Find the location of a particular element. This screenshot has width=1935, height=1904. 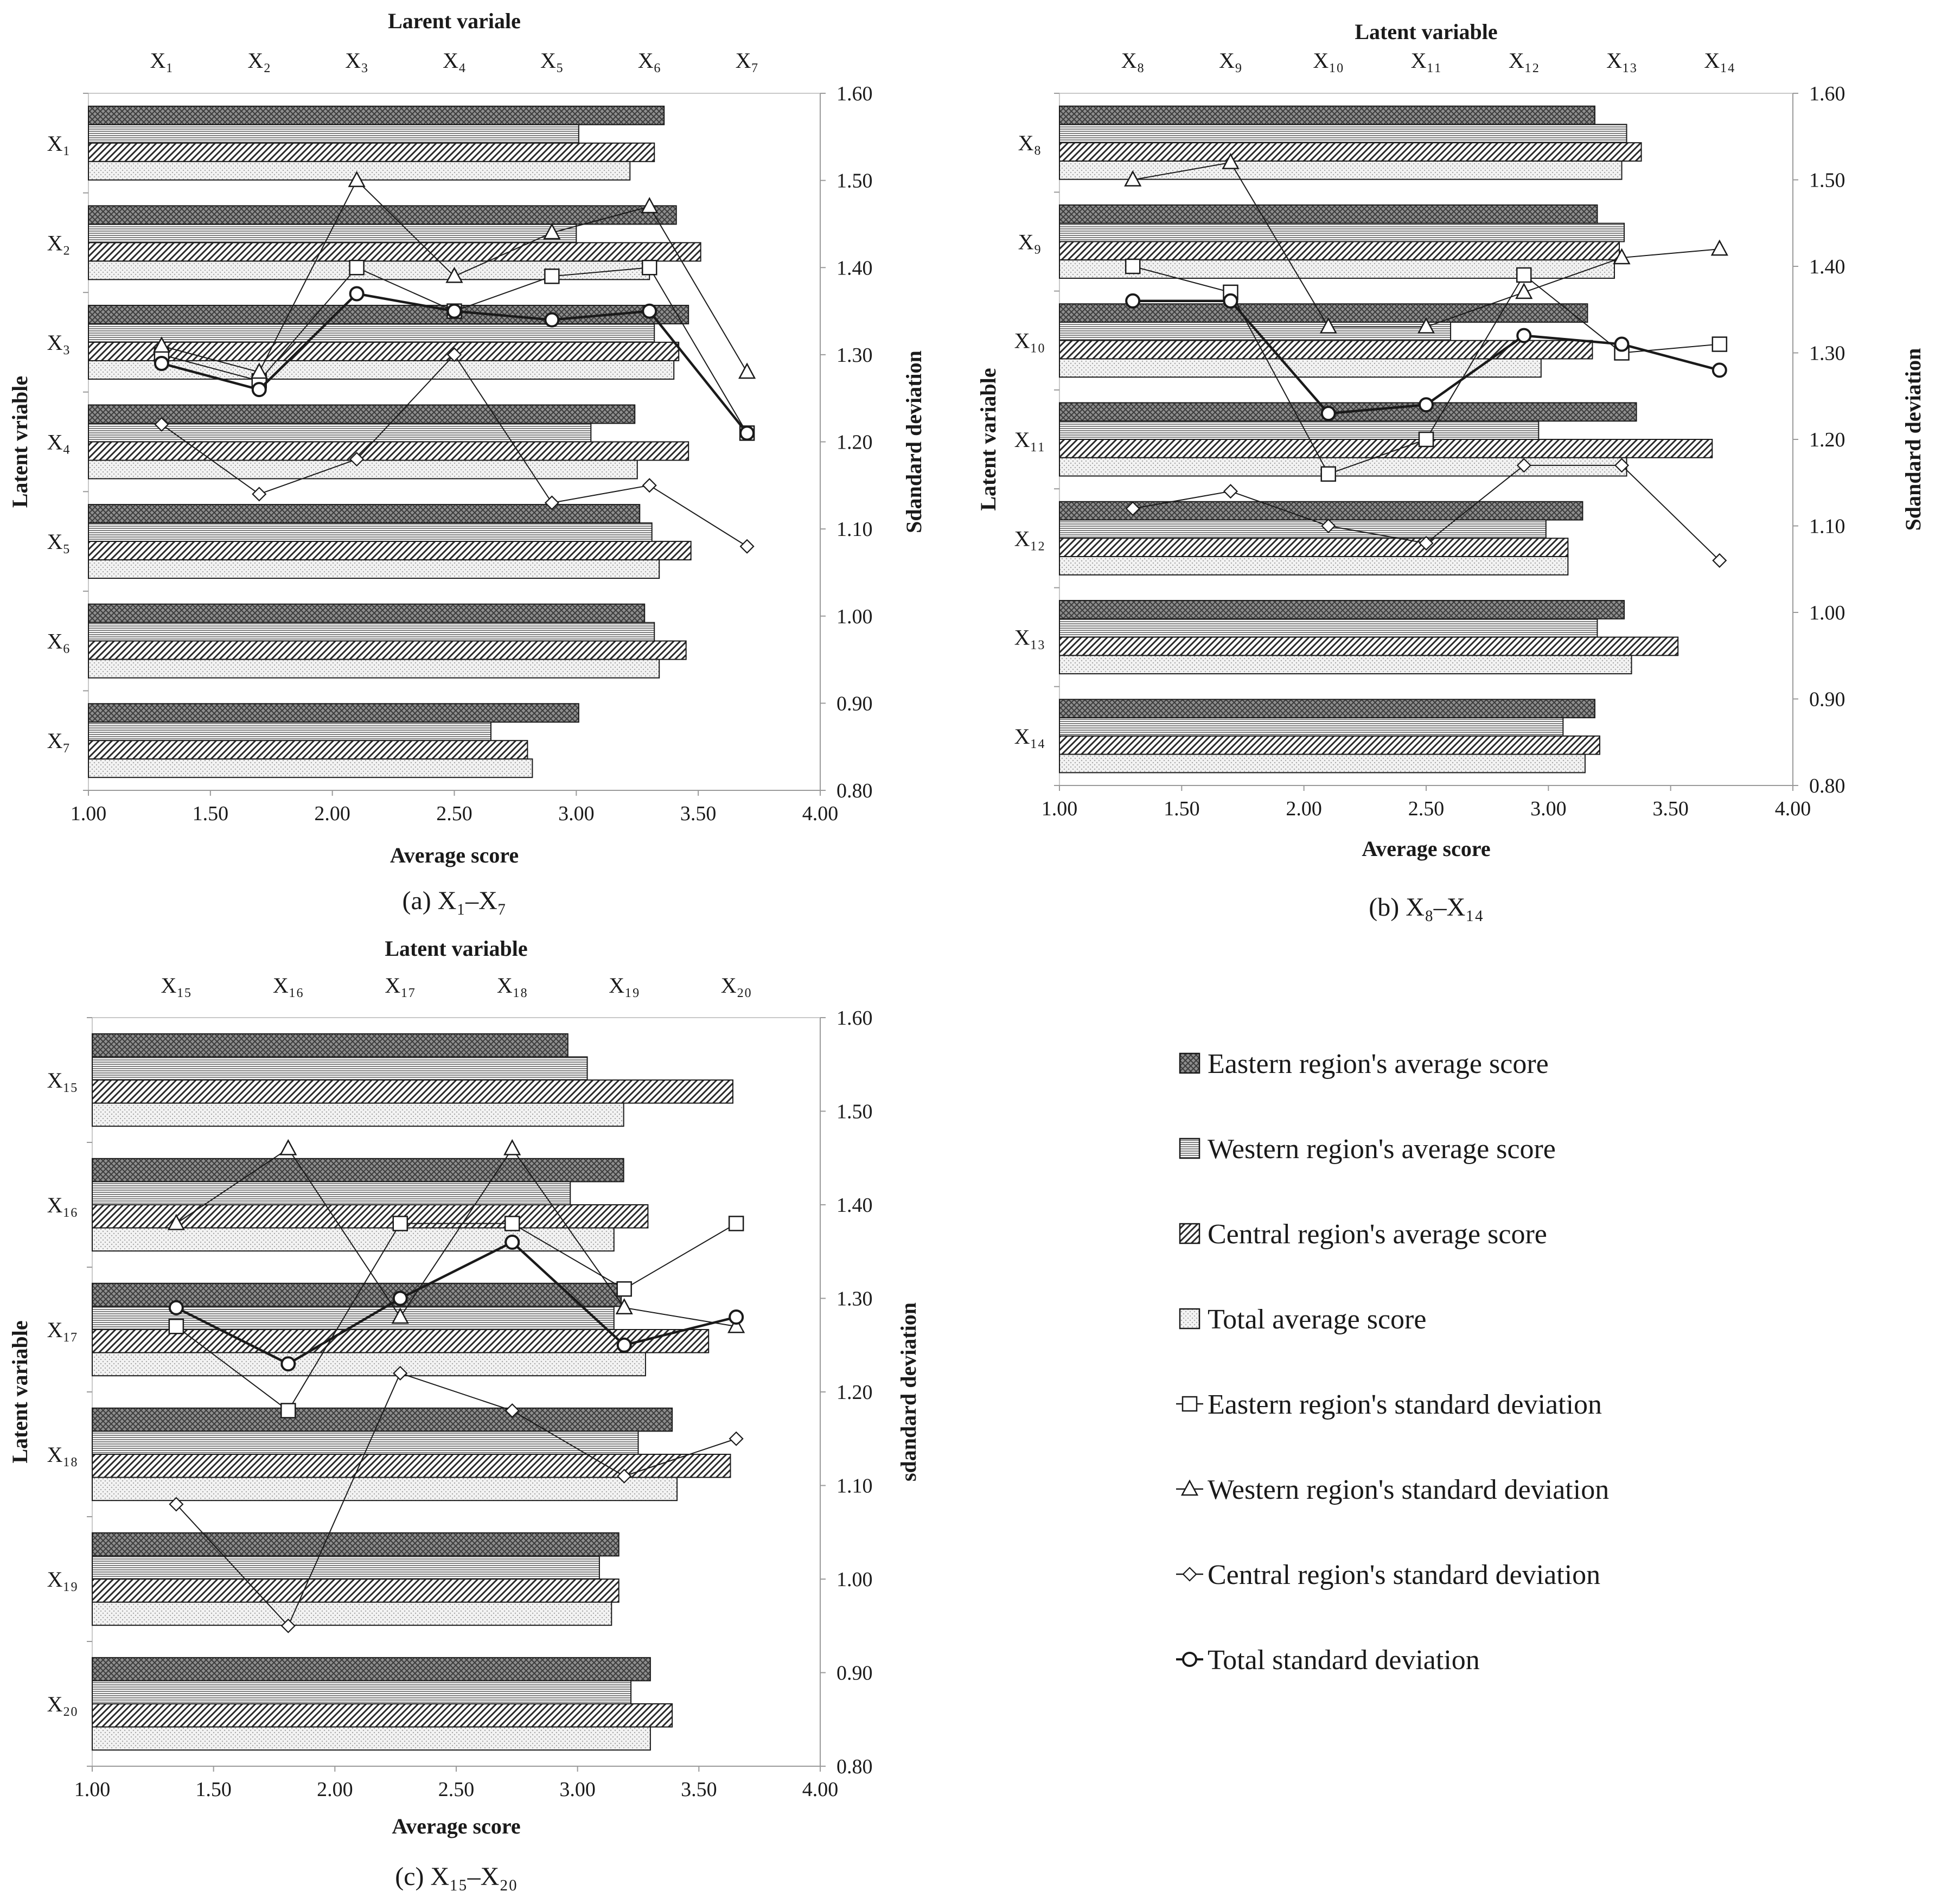

series-line is located at coordinates (457, 1499).